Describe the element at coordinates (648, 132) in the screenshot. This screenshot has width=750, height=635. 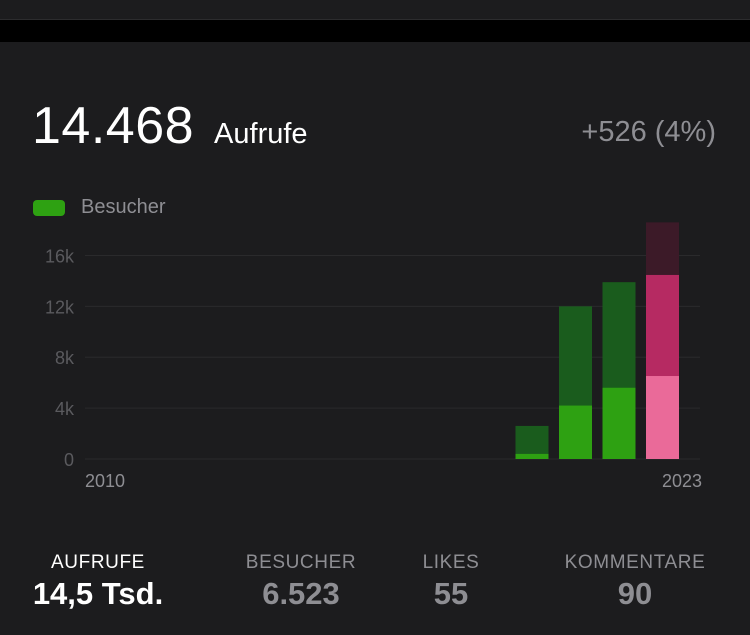
I see `views-delta: +526 (4%)` at that location.